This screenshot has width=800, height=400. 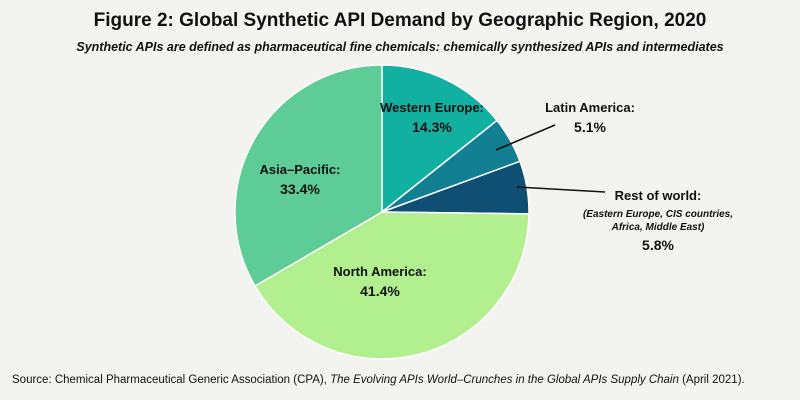 I want to click on value-label-asia-pacific: 33.4%, so click(x=300, y=189).